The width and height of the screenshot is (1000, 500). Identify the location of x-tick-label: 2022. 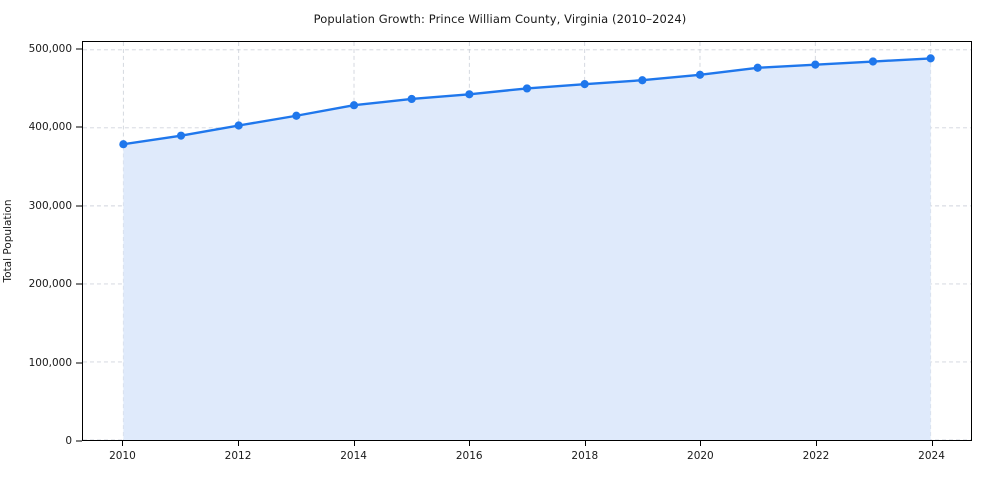
(816, 456).